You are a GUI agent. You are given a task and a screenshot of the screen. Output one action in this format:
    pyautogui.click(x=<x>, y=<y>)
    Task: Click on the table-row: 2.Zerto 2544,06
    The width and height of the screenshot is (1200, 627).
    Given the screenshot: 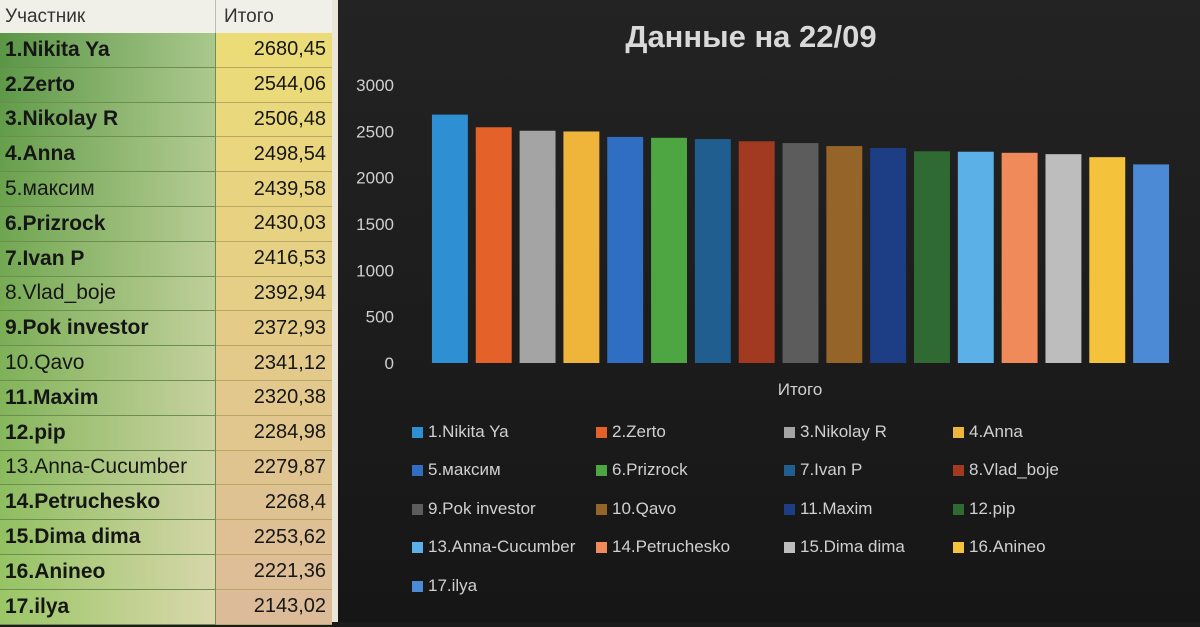 What is the action you would take?
    pyautogui.click(x=166, y=85)
    